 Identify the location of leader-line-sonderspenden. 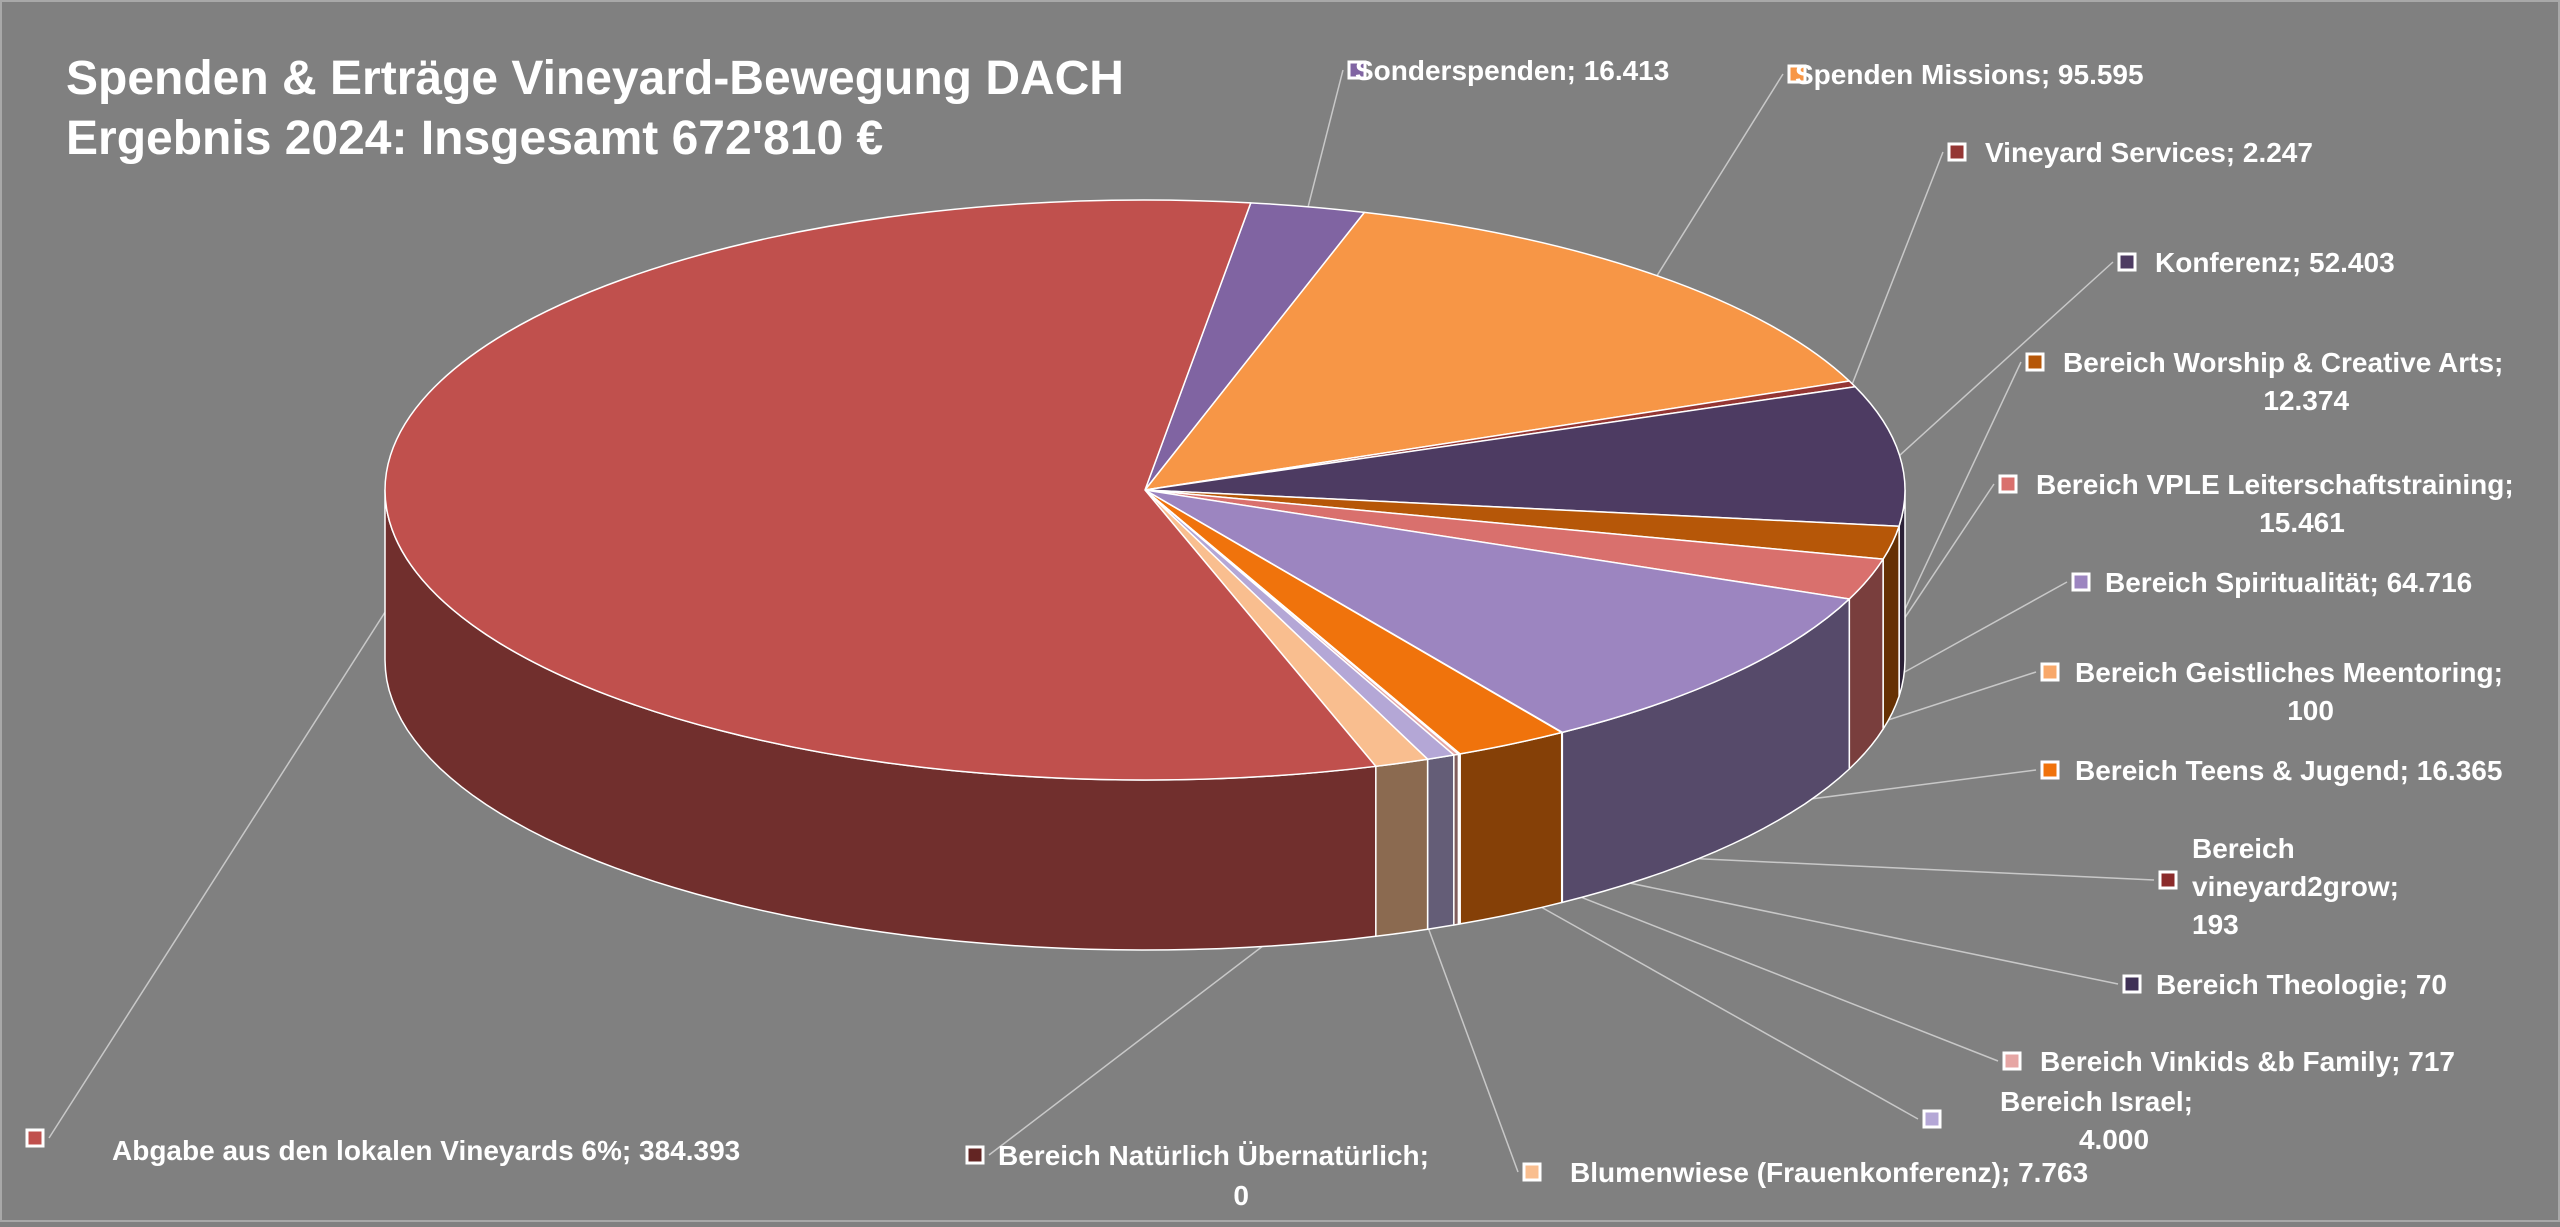
(1325, 138).